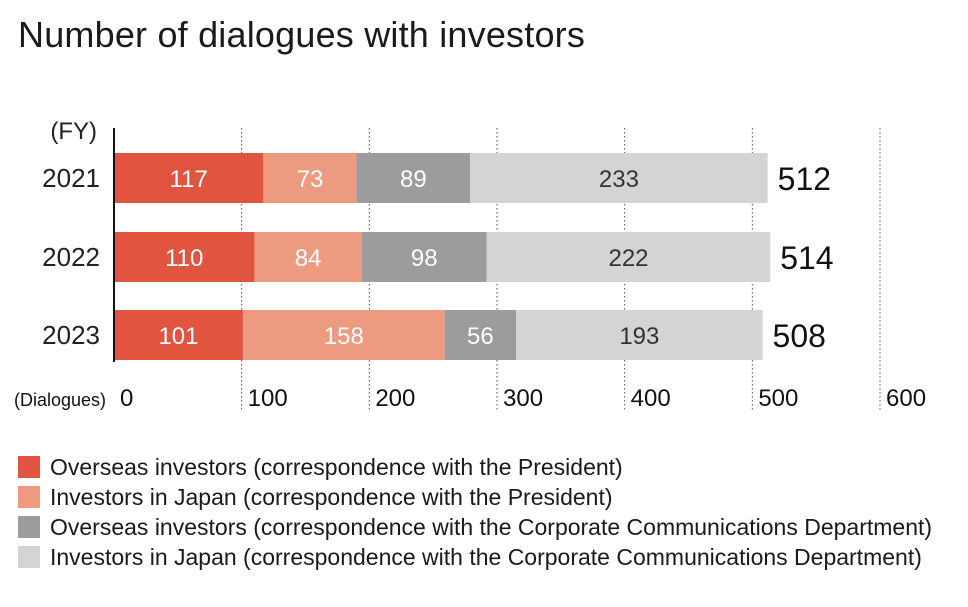 This screenshot has width=968, height=607. I want to click on data-label: 158, so click(344, 336).